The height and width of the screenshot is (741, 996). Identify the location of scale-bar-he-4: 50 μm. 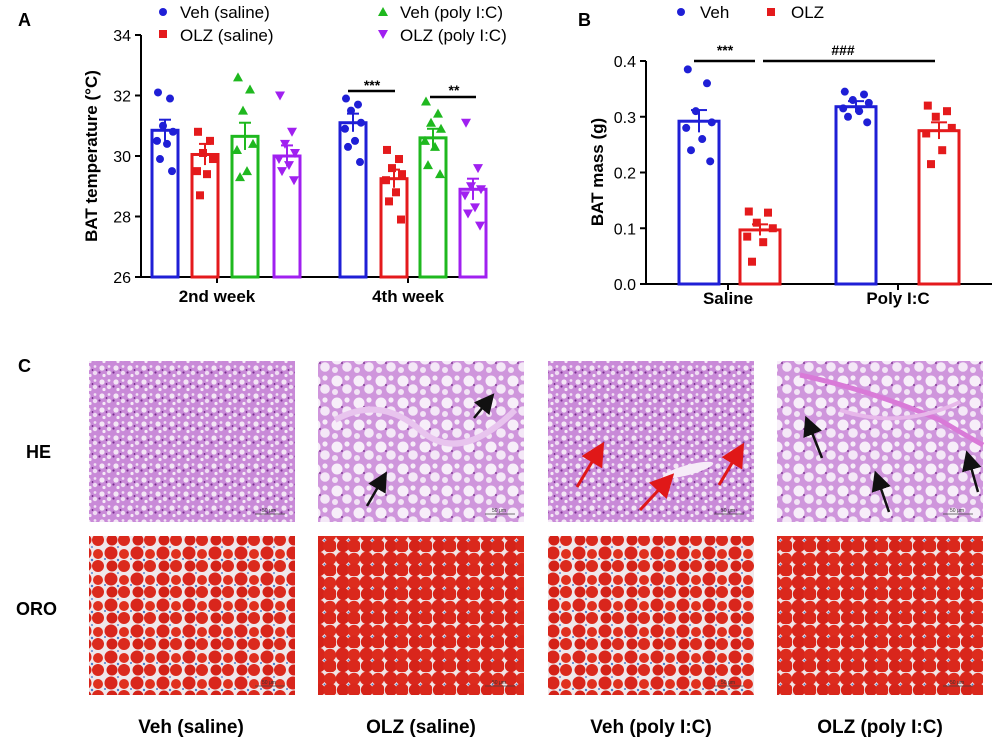
(957, 511).